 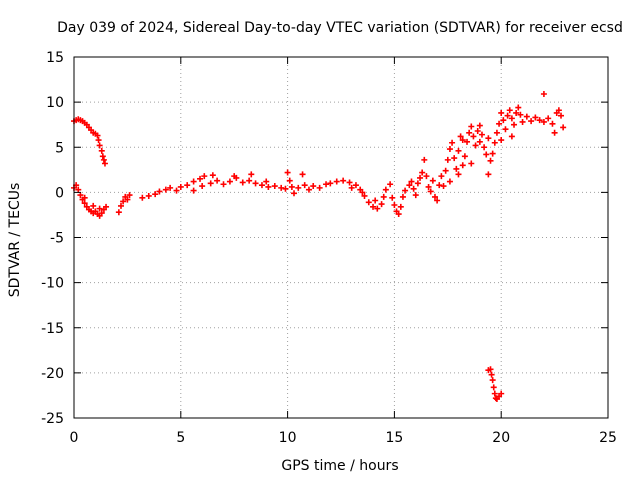 I want to click on y-tick-label: 5, so click(x=59, y=148).